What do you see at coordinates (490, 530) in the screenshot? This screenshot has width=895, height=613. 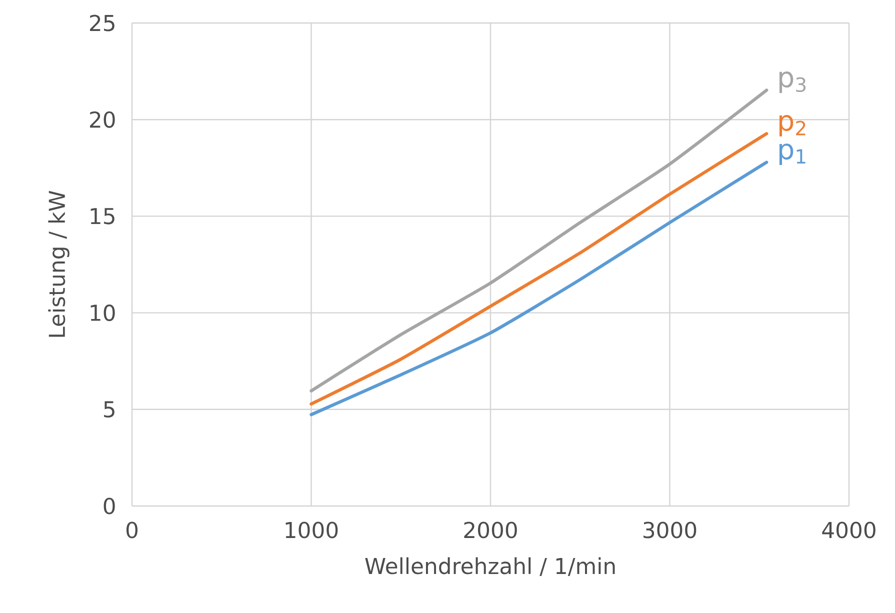 I see `x-tick-label: 2000` at bounding box center [490, 530].